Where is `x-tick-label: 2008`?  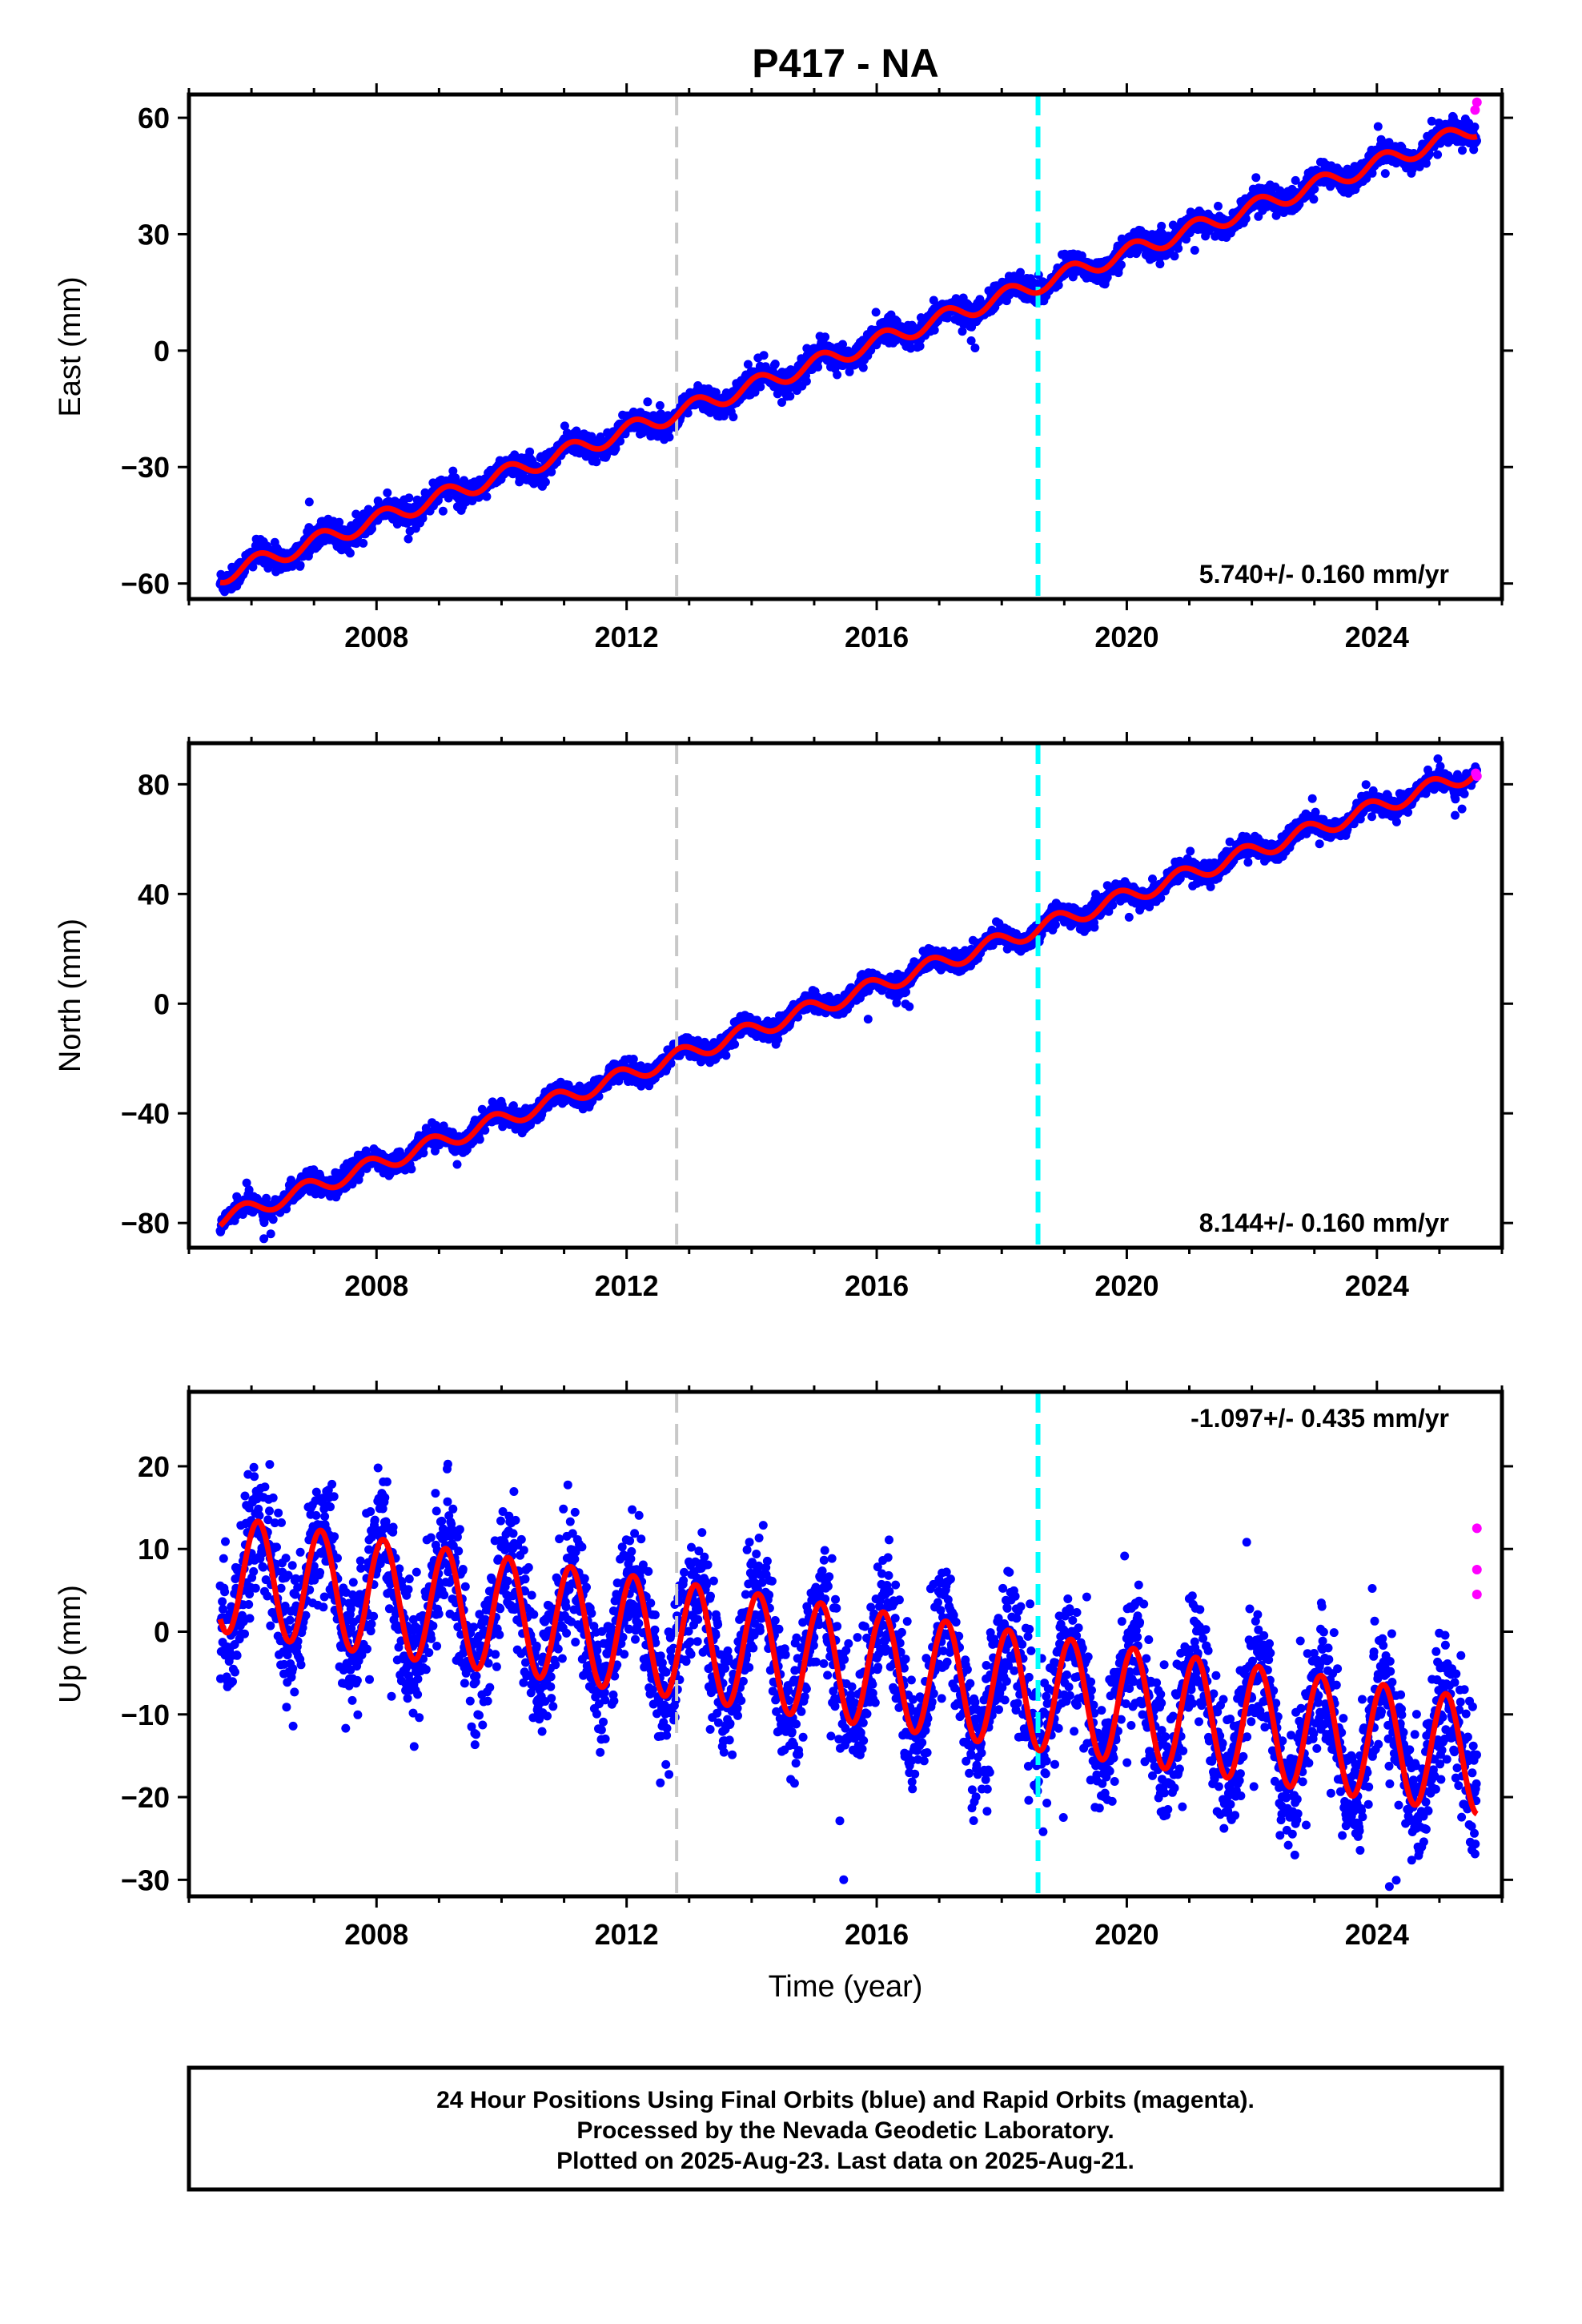
x-tick-label: 2008 is located at coordinates (376, 637).